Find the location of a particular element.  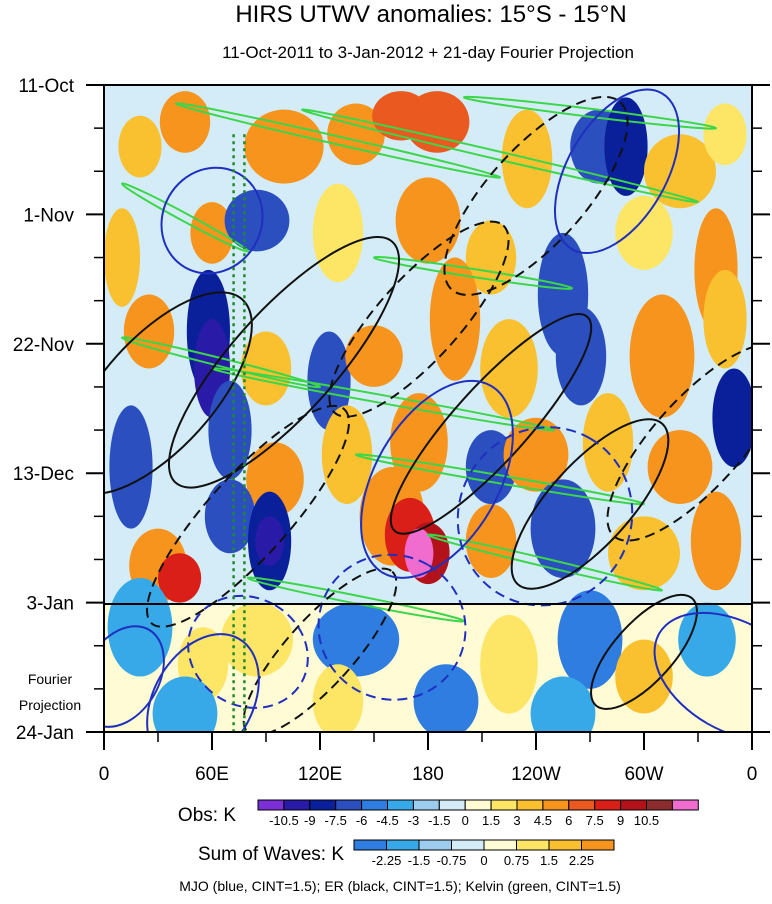

projection-label-line2: Projection is located at coordinates (50, 705).